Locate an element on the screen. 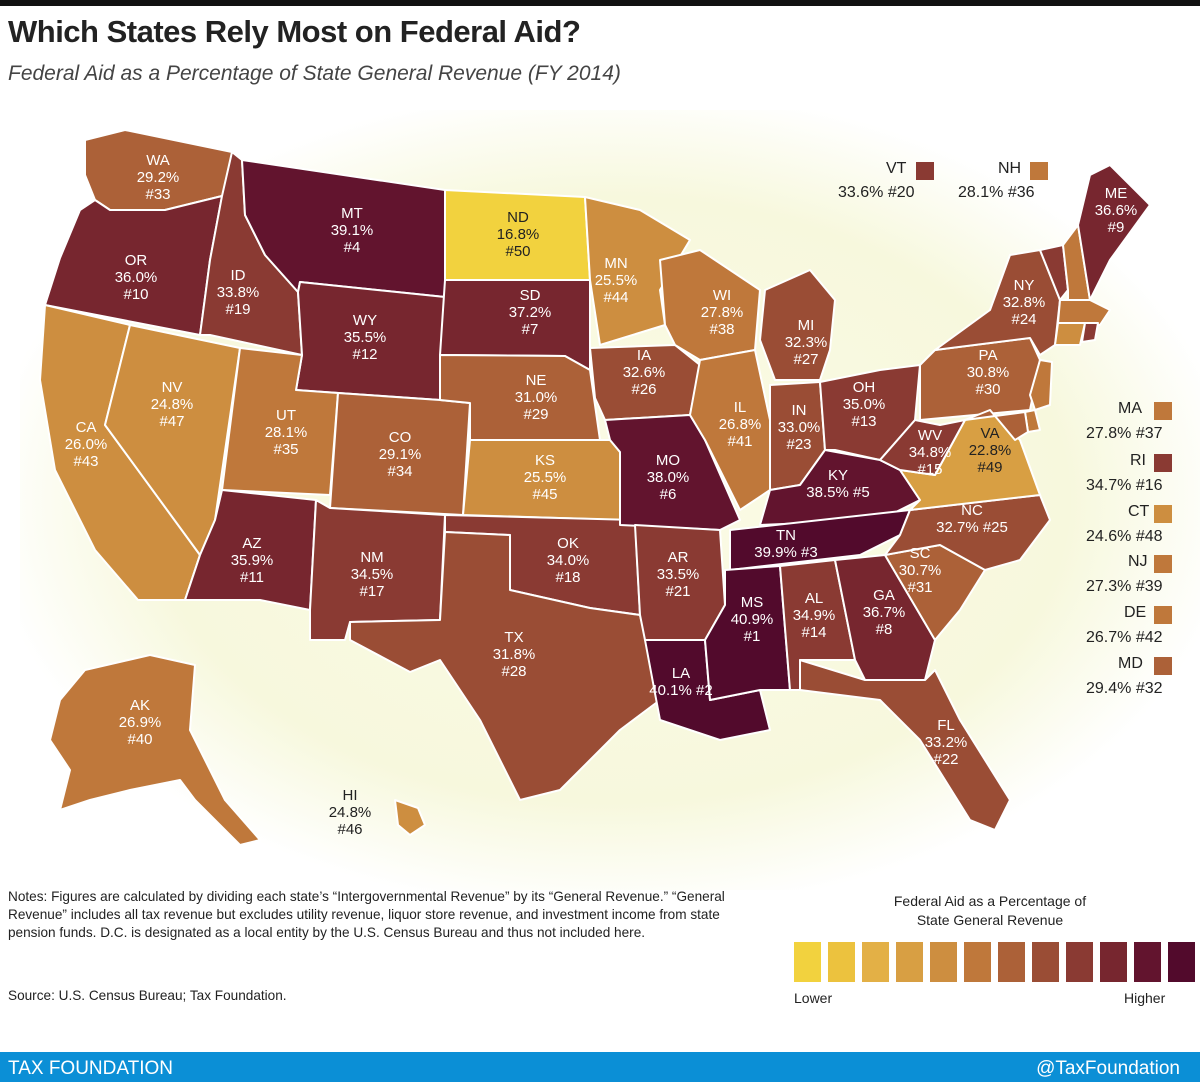  label-FL-rank: #22 is located at coordinates (945, 759).